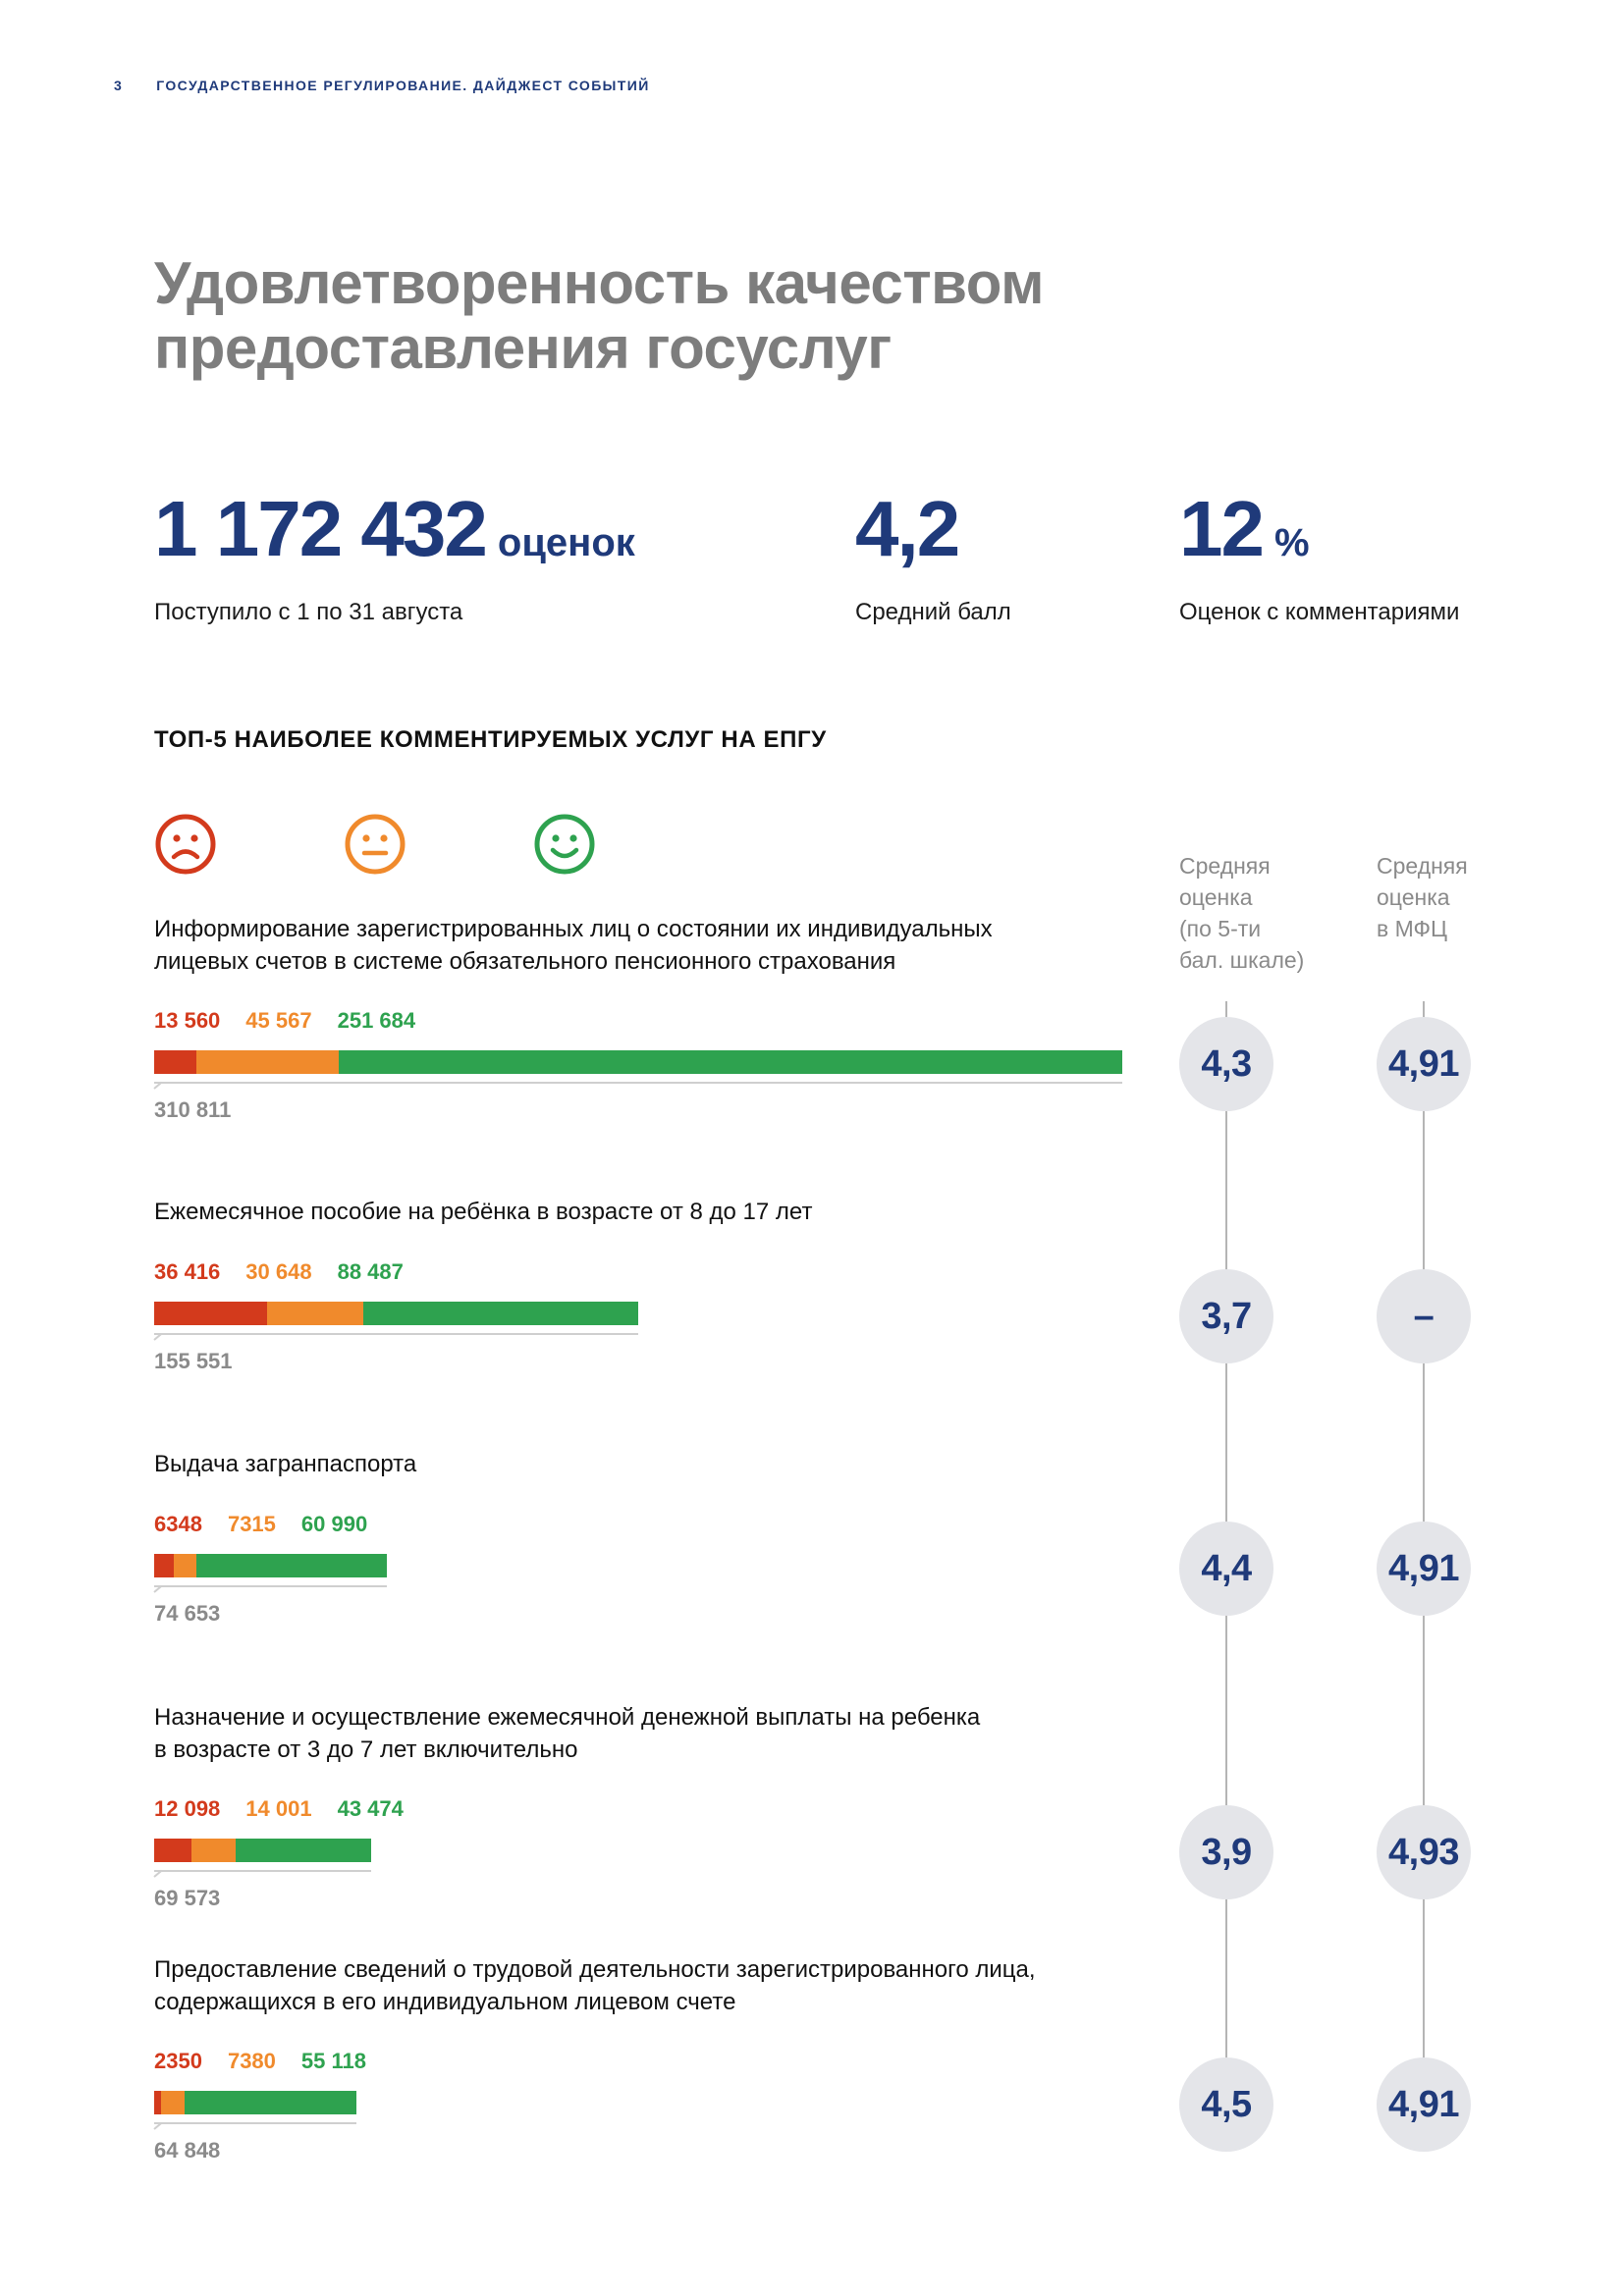  I want to click on neutral-count: 7380, so click(251, 2061).